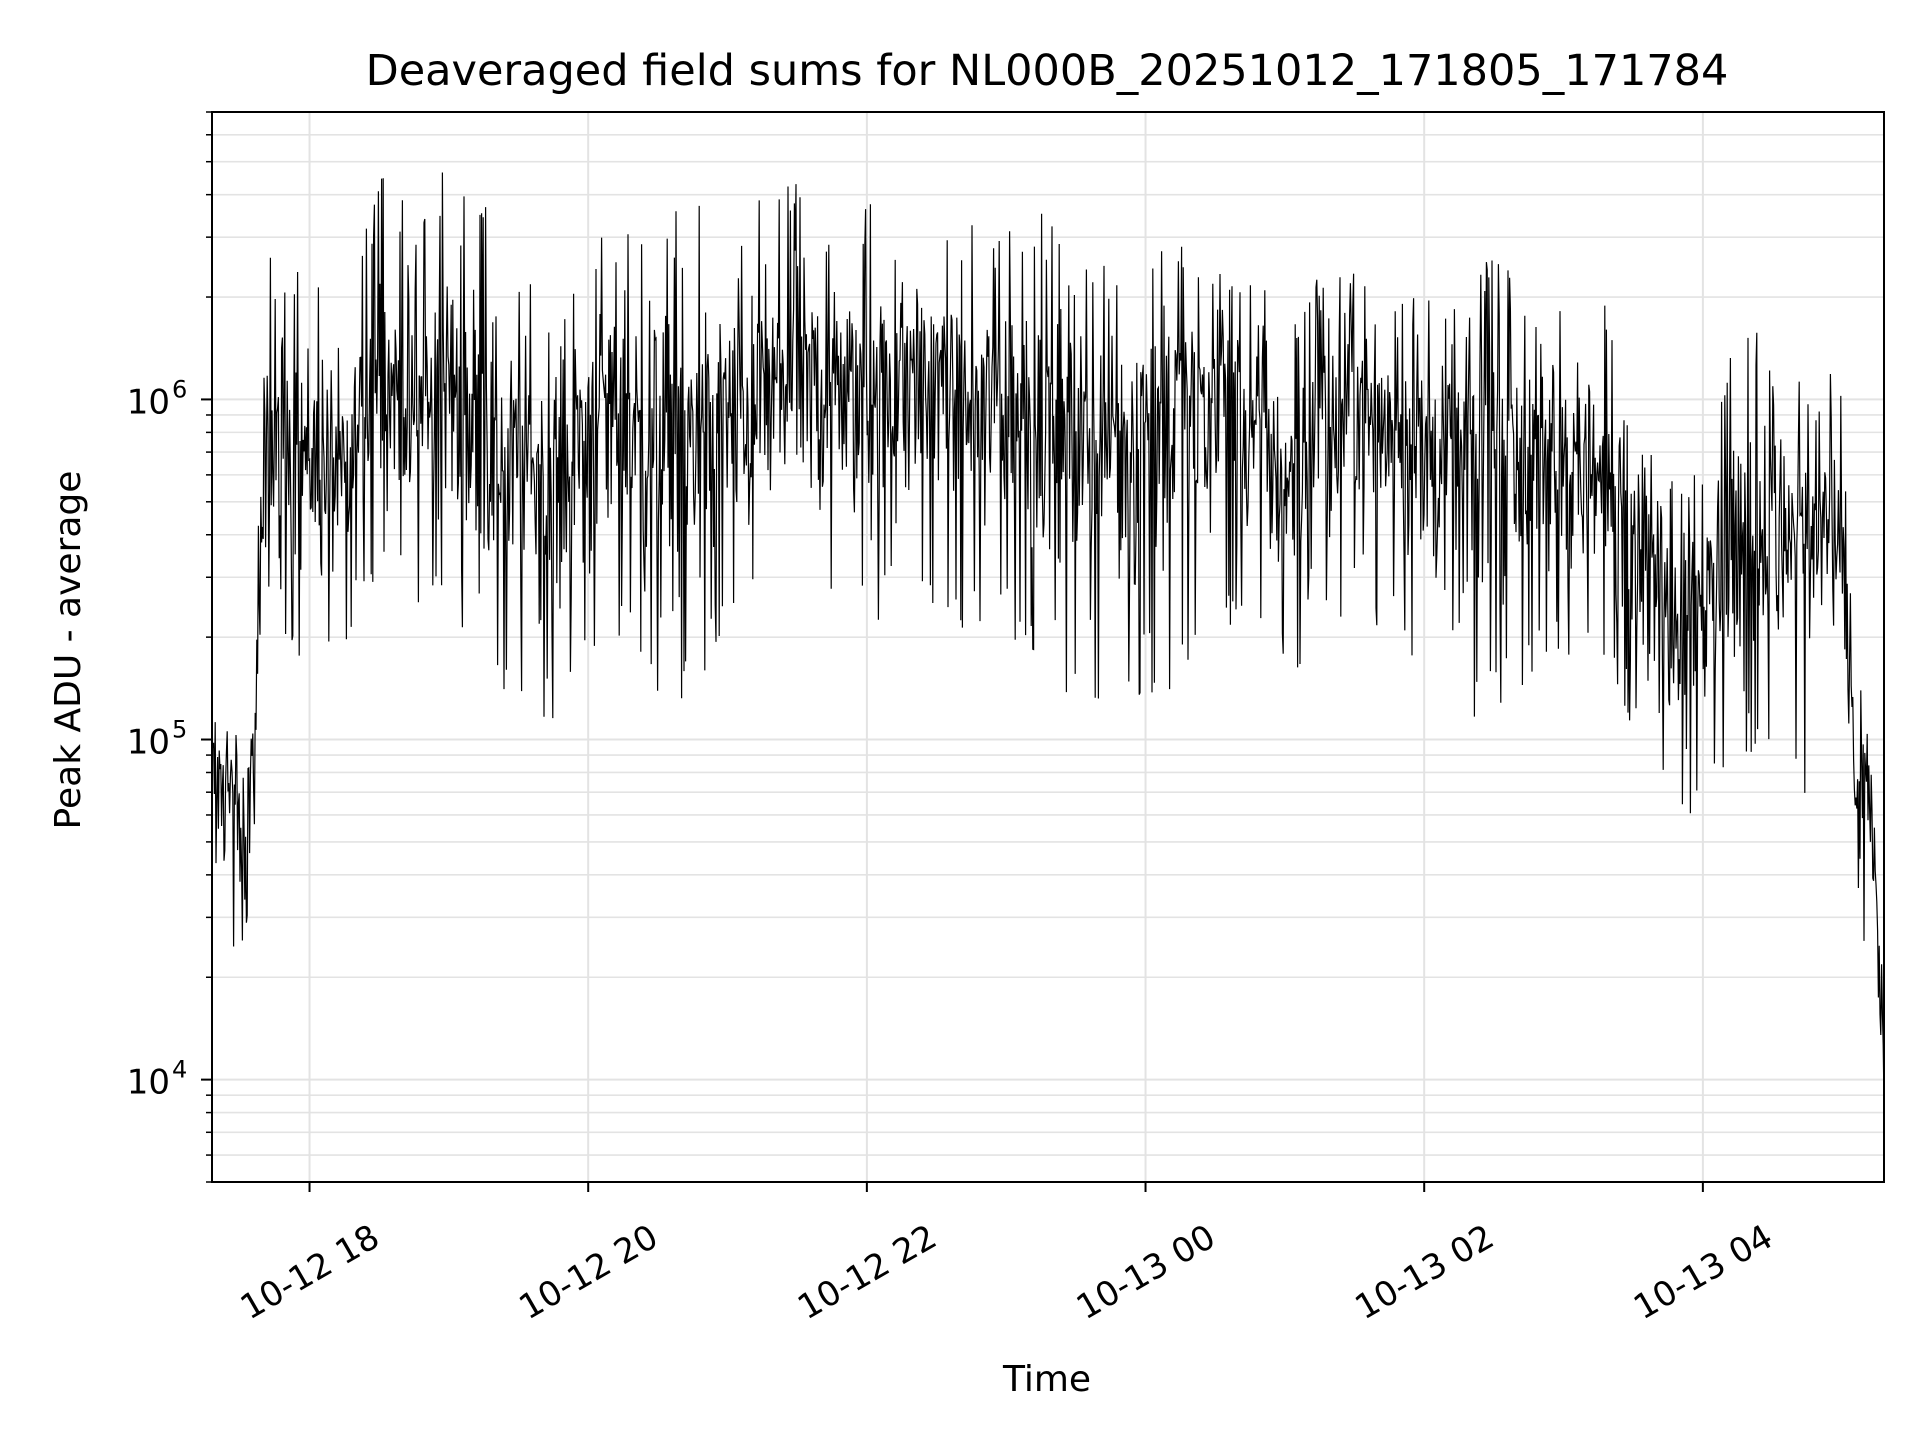  What do you see at coordinates (179, 389) in the screenshot?
I see `y-tick-exponent: 6` at bounding box center [179, 389].